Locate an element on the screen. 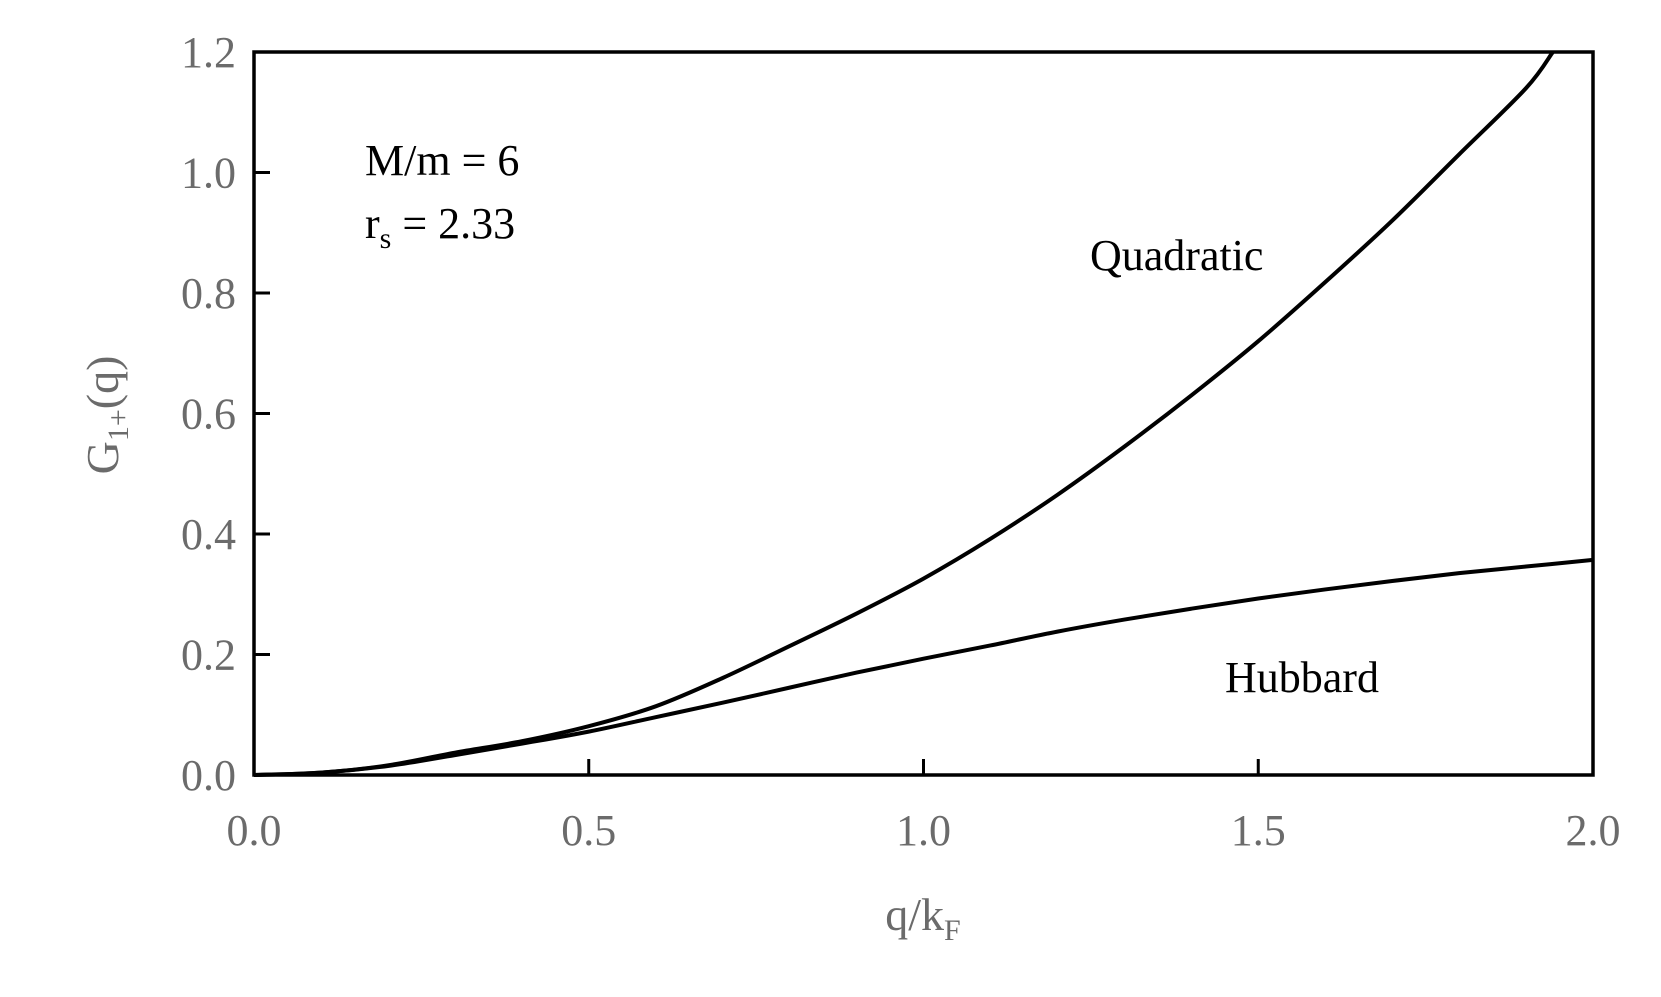  x-axis-ticks: 0.0 0.5 1.0 1.5 2.0 is located at coordinates (924, 807).